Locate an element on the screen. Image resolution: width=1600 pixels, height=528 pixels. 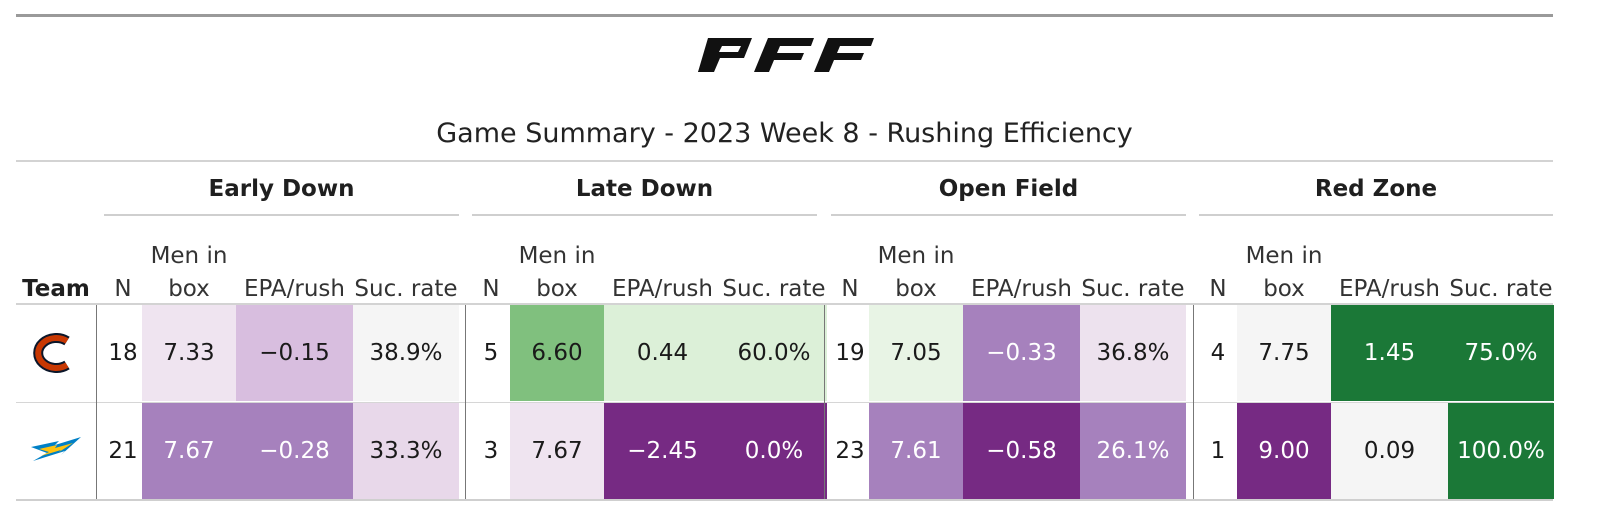
epa-rush-cell: 0.09 is located at coordinates (1389, 451).